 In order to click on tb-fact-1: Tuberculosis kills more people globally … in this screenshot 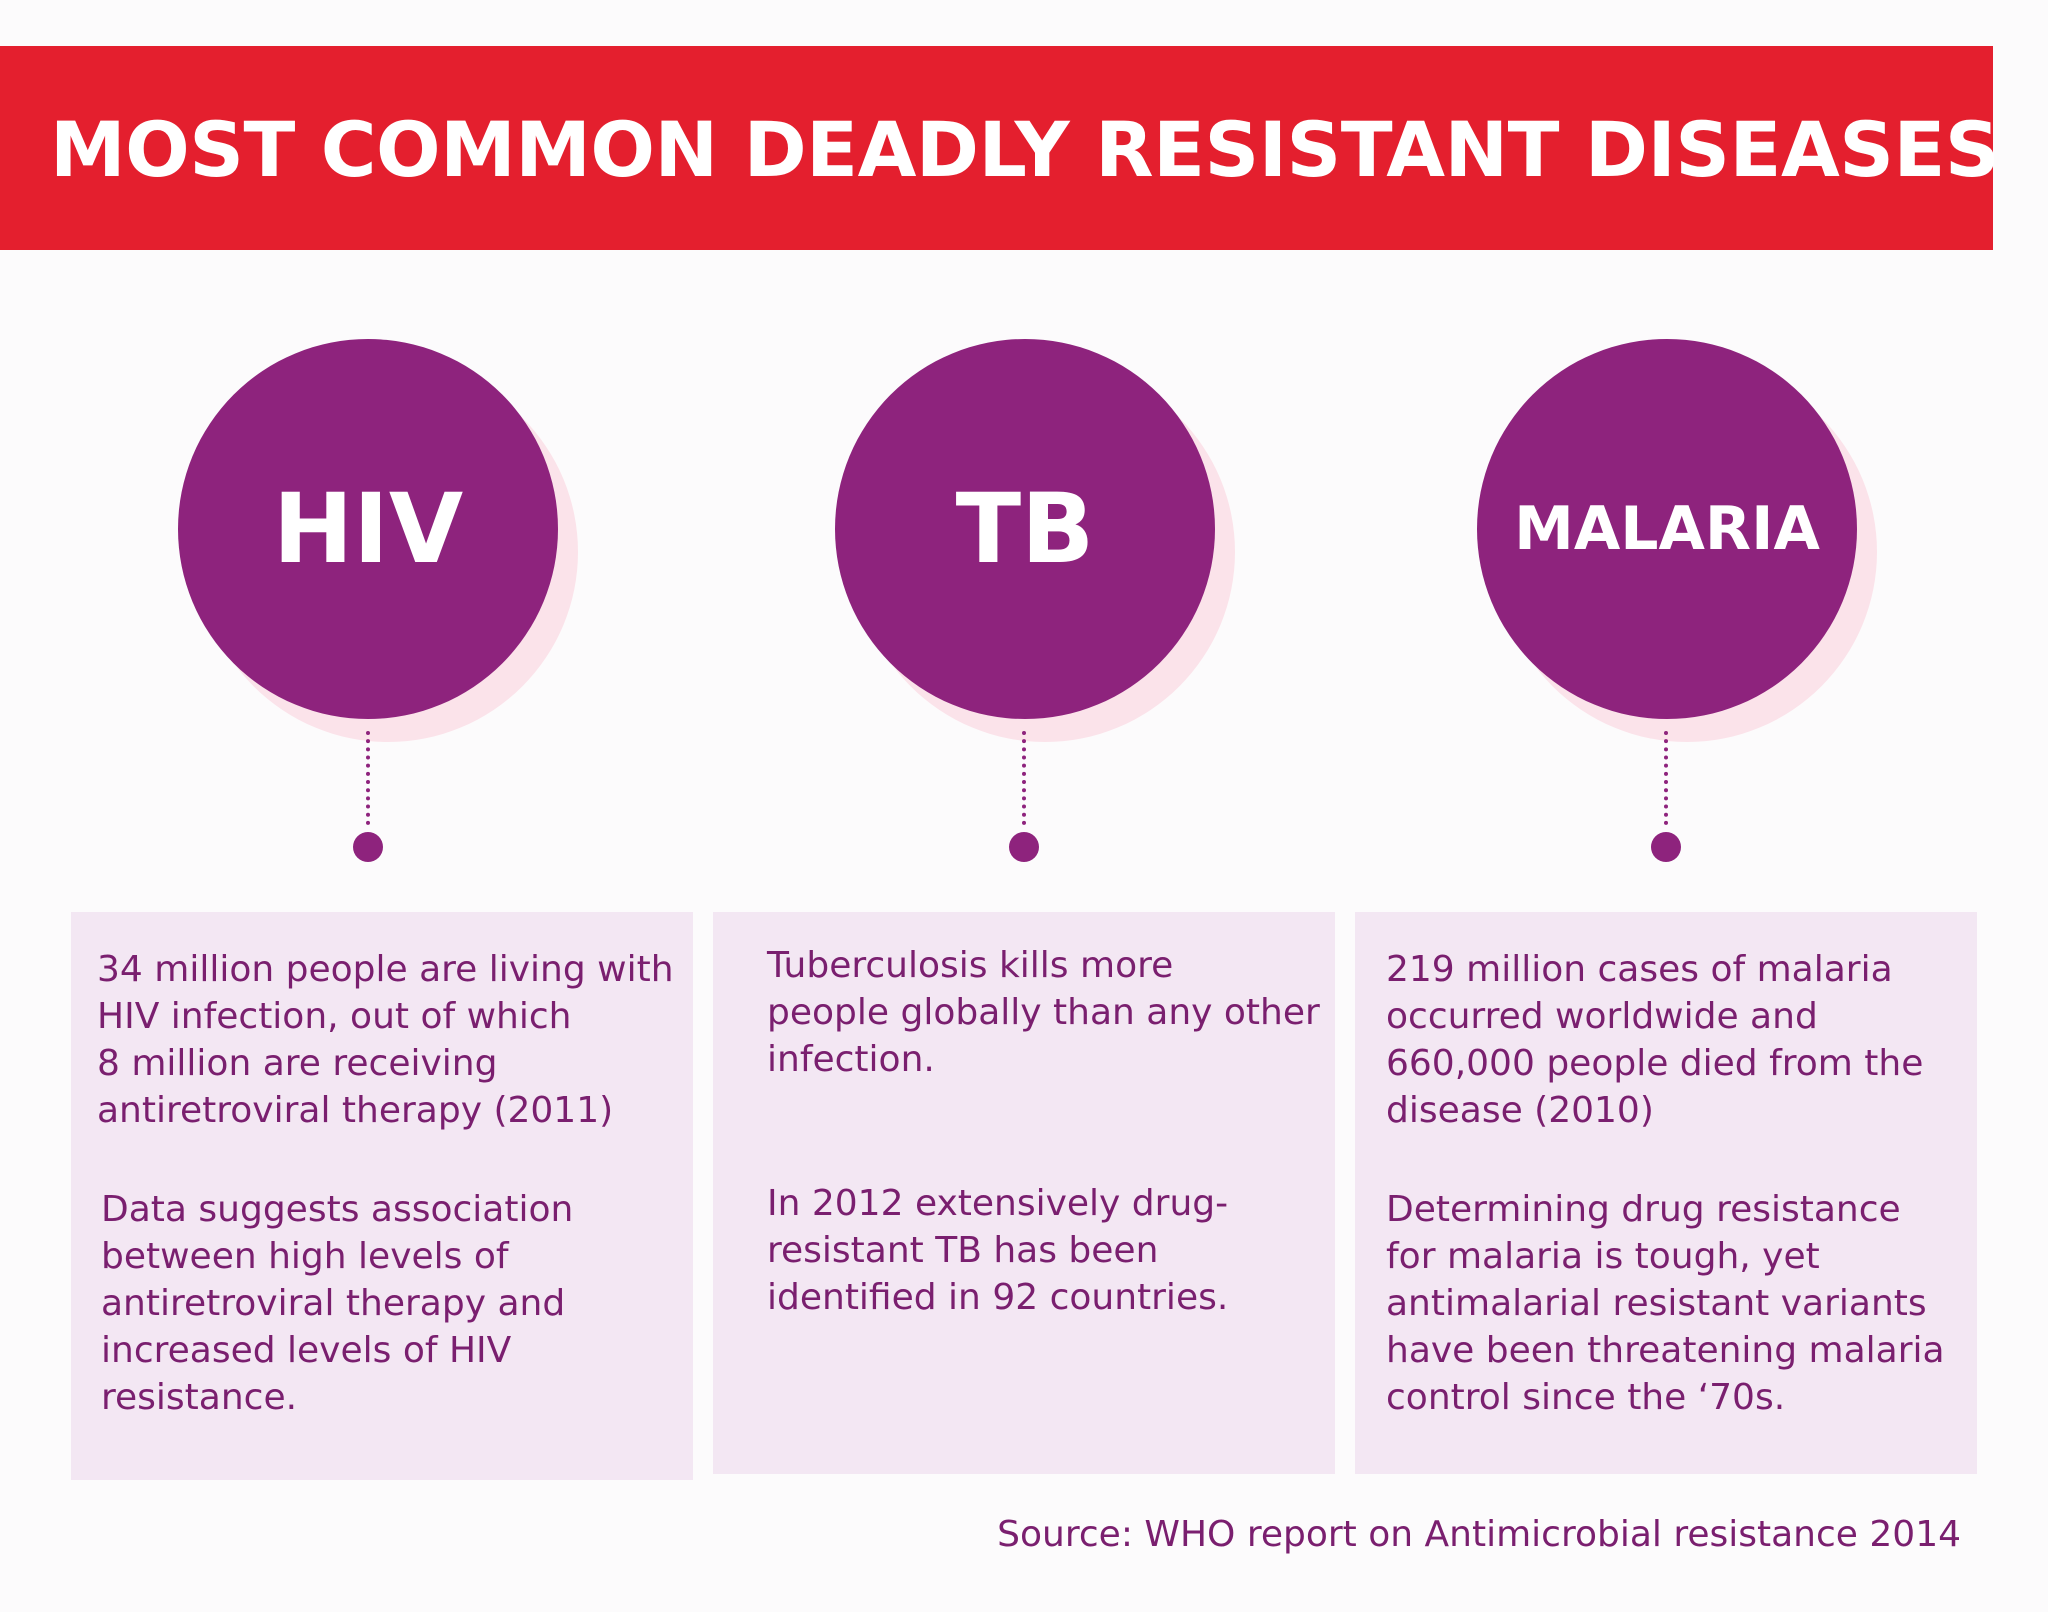, I will do `click(1043, 1012)`.